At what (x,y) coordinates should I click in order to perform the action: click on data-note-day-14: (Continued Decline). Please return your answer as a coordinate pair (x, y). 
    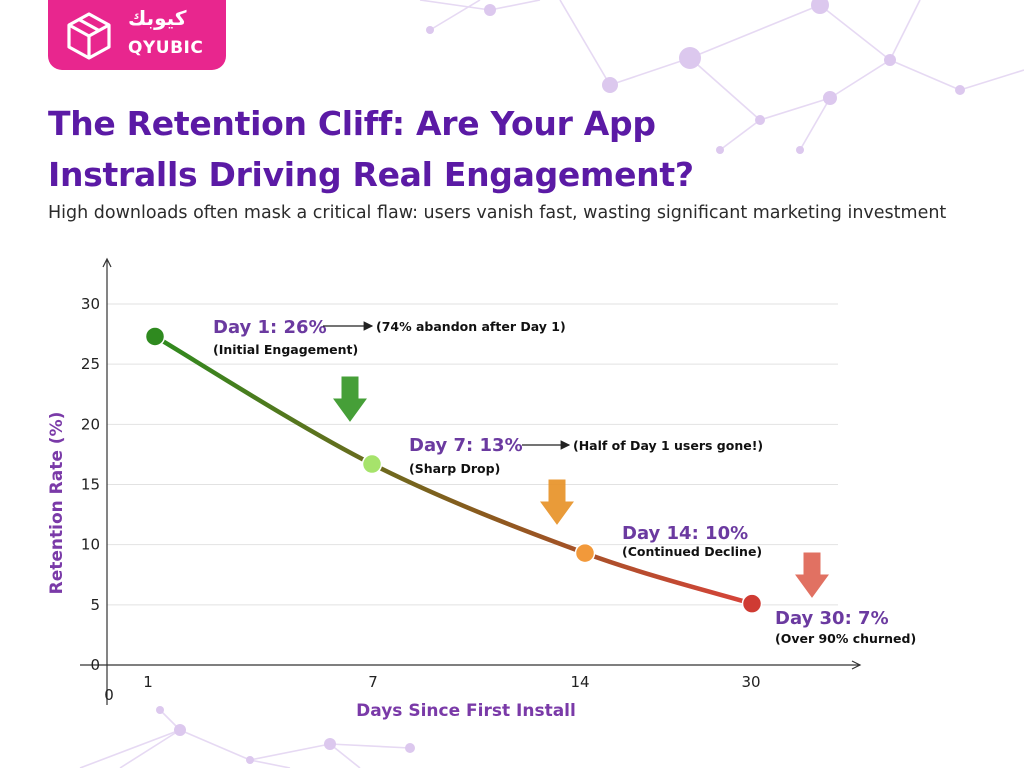
    Looking at the image, I should click on (692, 551).